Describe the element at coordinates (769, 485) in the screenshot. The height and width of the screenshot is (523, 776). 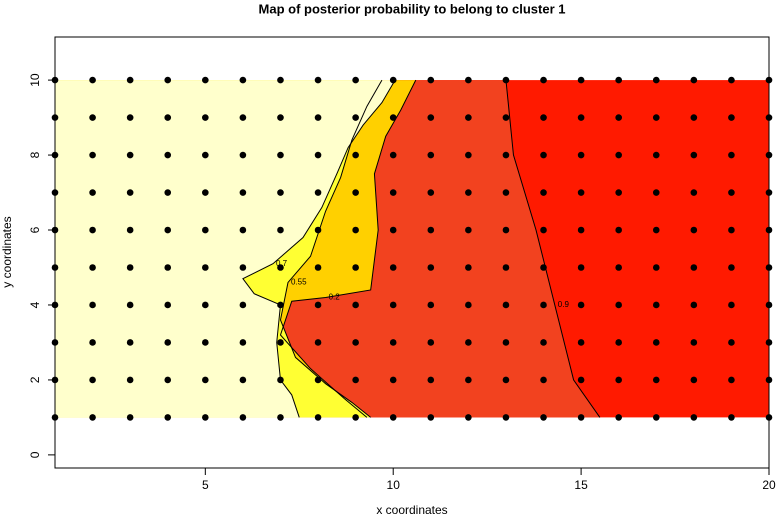
I see `x-tick-label: 20` at that location.